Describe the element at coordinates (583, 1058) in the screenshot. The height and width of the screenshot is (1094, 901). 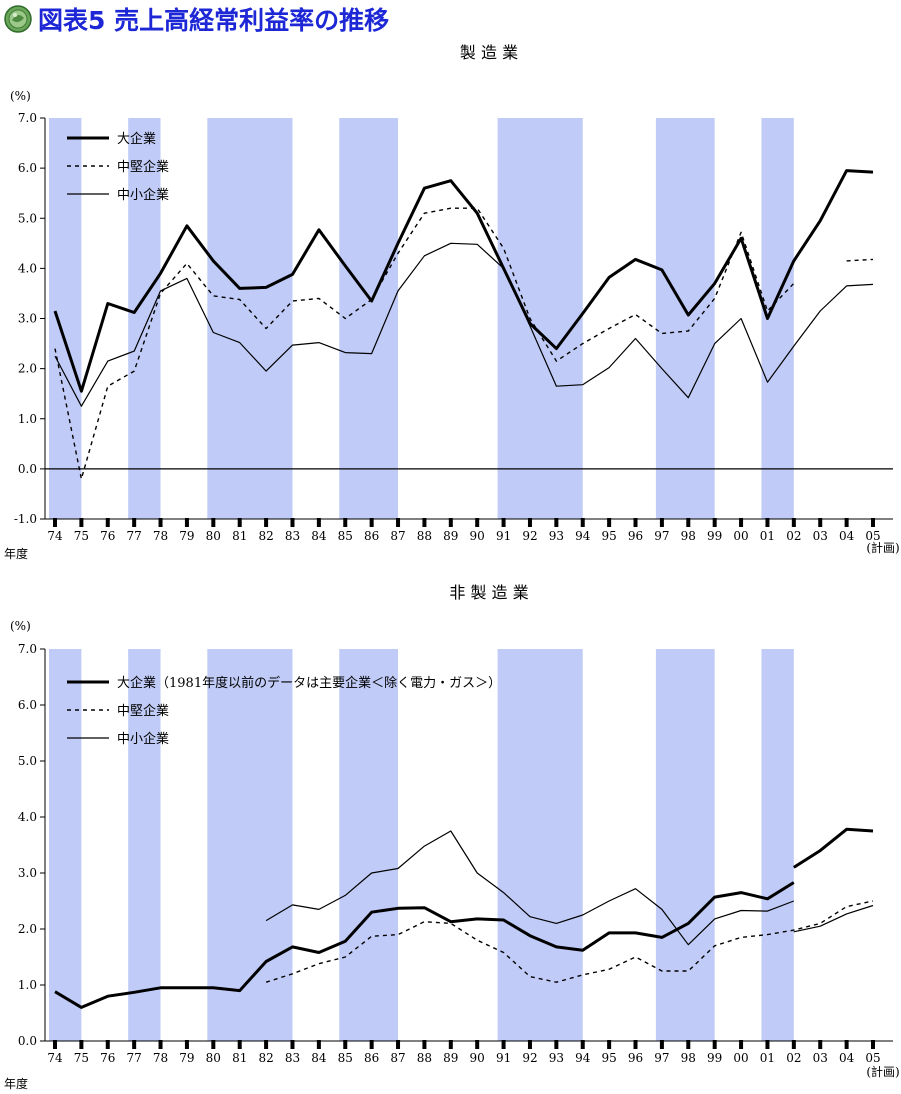
I see `x-tick-label: 94` at that location.